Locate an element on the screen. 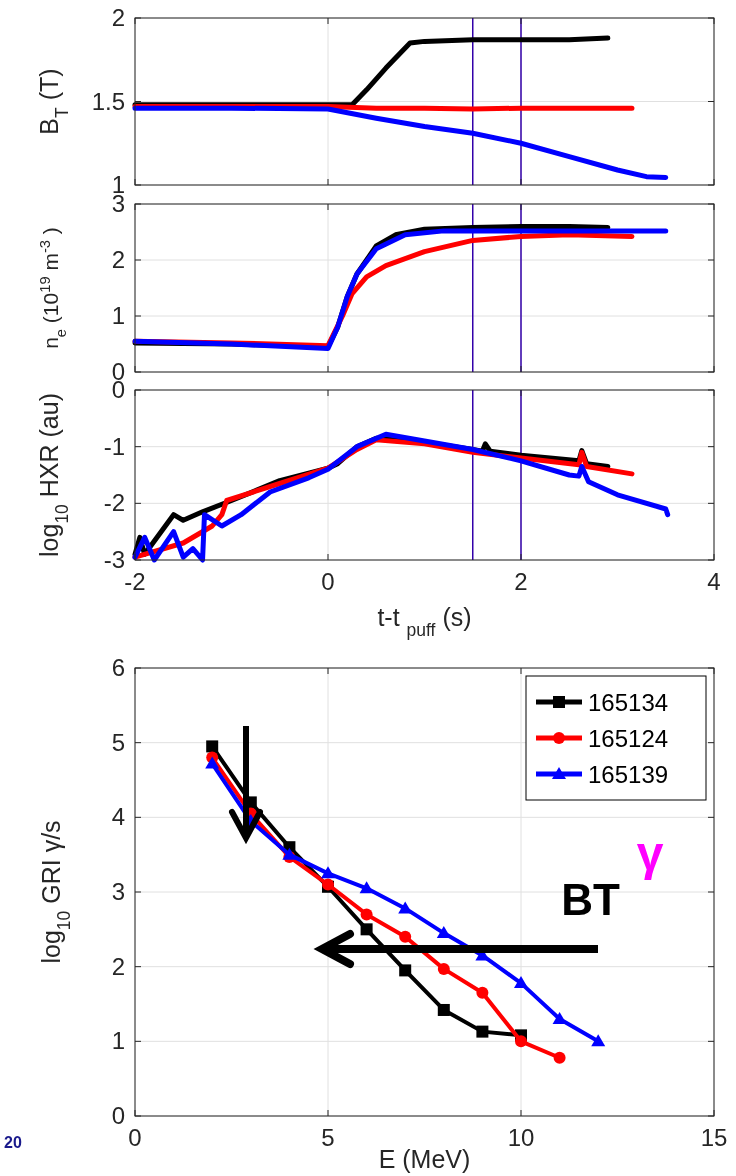  annotation: BT is located at coordinates (591, 899).